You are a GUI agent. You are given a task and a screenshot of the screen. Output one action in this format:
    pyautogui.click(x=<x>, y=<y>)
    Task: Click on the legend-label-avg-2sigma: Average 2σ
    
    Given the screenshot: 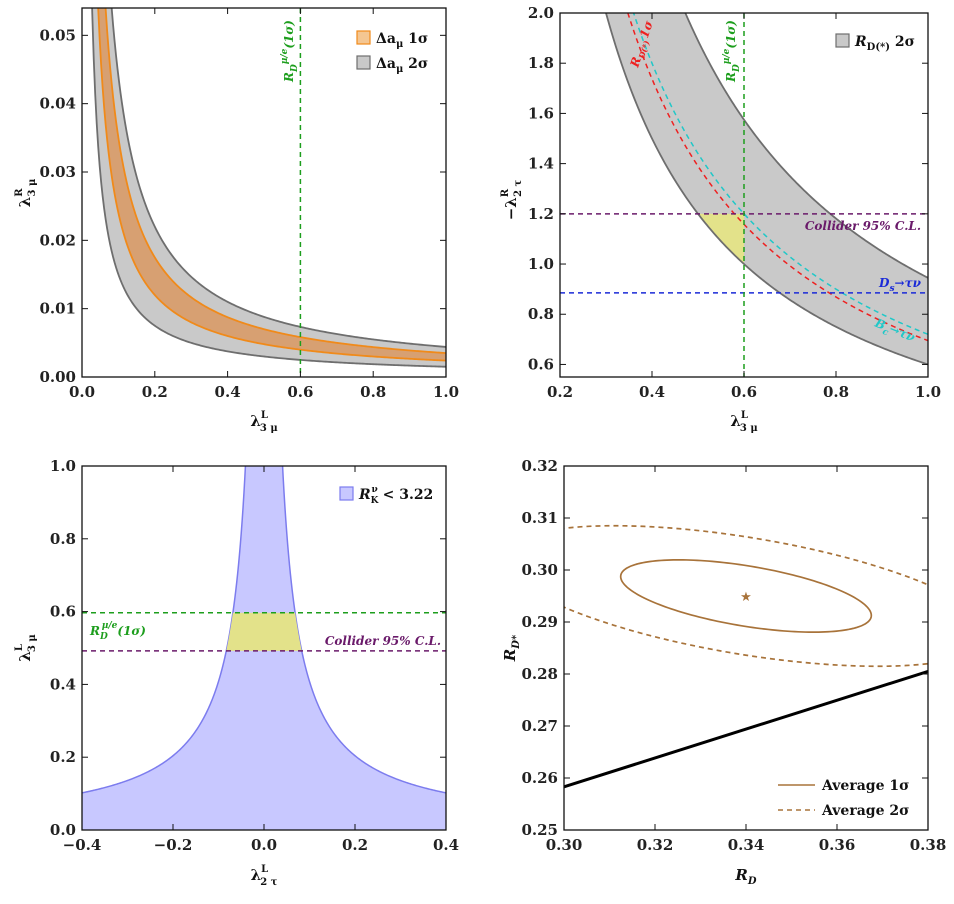 What is the action you would take?
    pyautogui.click(x=865, y=811)
    